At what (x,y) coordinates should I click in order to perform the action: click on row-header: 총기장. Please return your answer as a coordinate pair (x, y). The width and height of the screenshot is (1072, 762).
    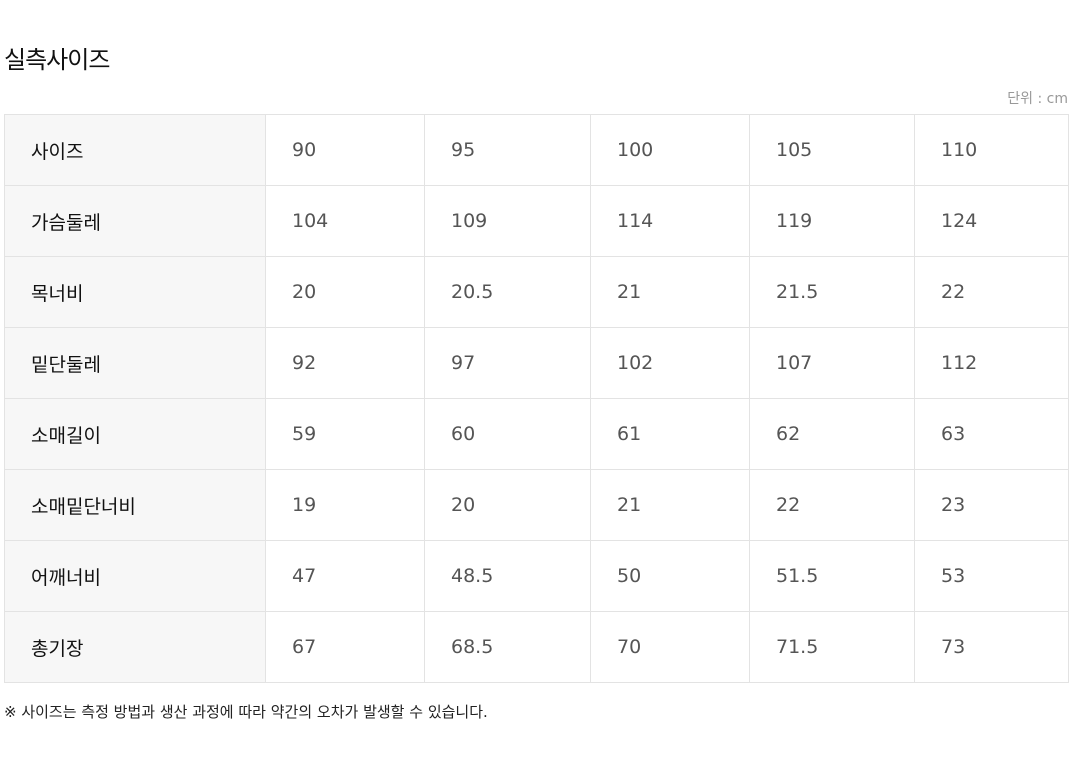
    Looking at the image, I should click on (135, 647).